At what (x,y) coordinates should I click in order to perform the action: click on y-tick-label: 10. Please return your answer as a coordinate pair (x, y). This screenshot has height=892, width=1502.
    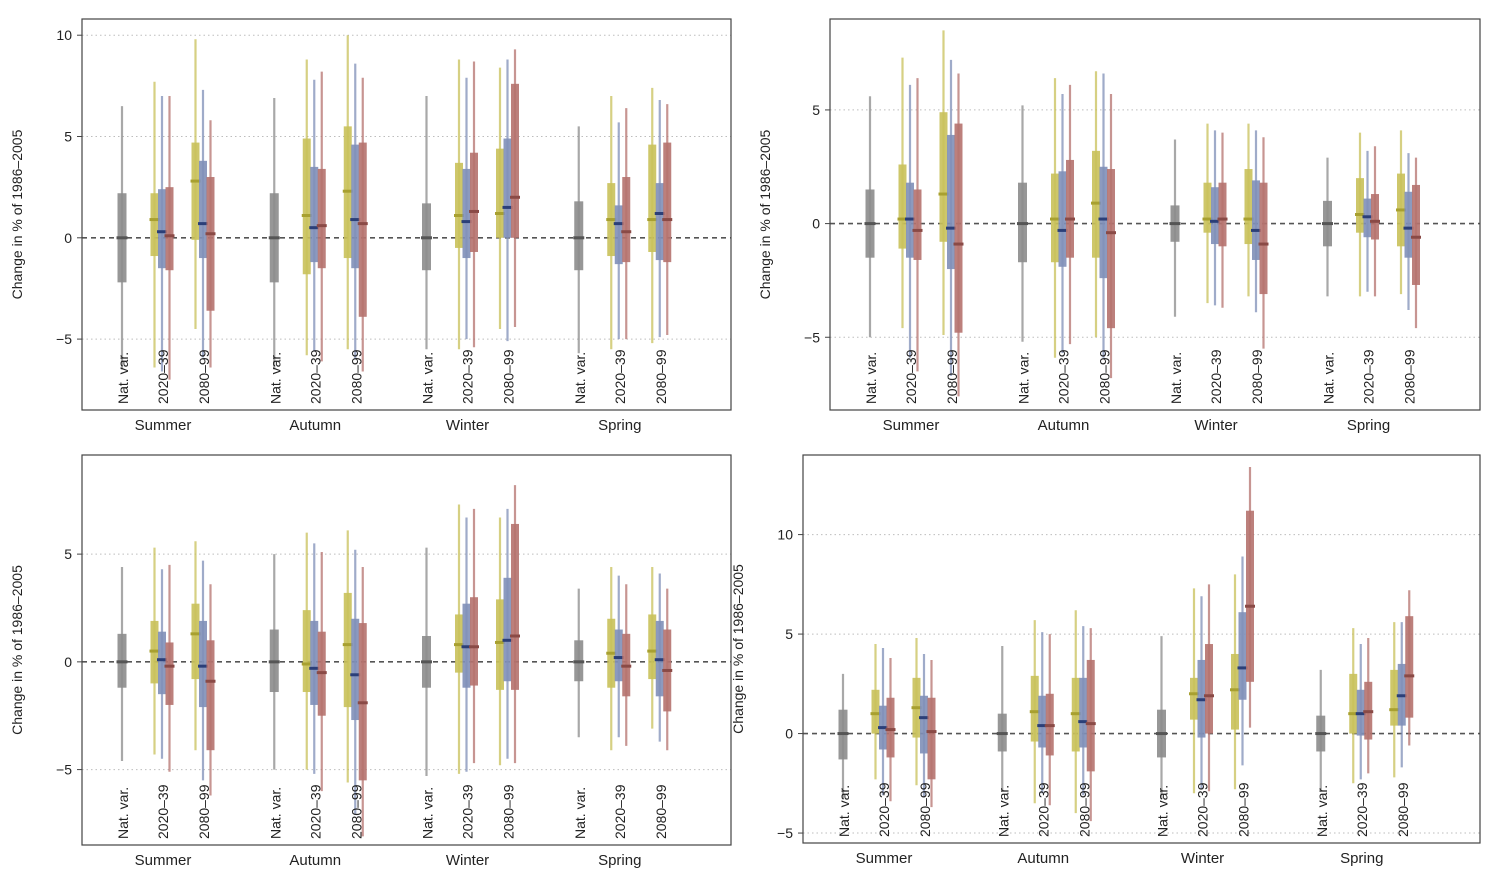
    Looking at the image, I should click on (64, 35).